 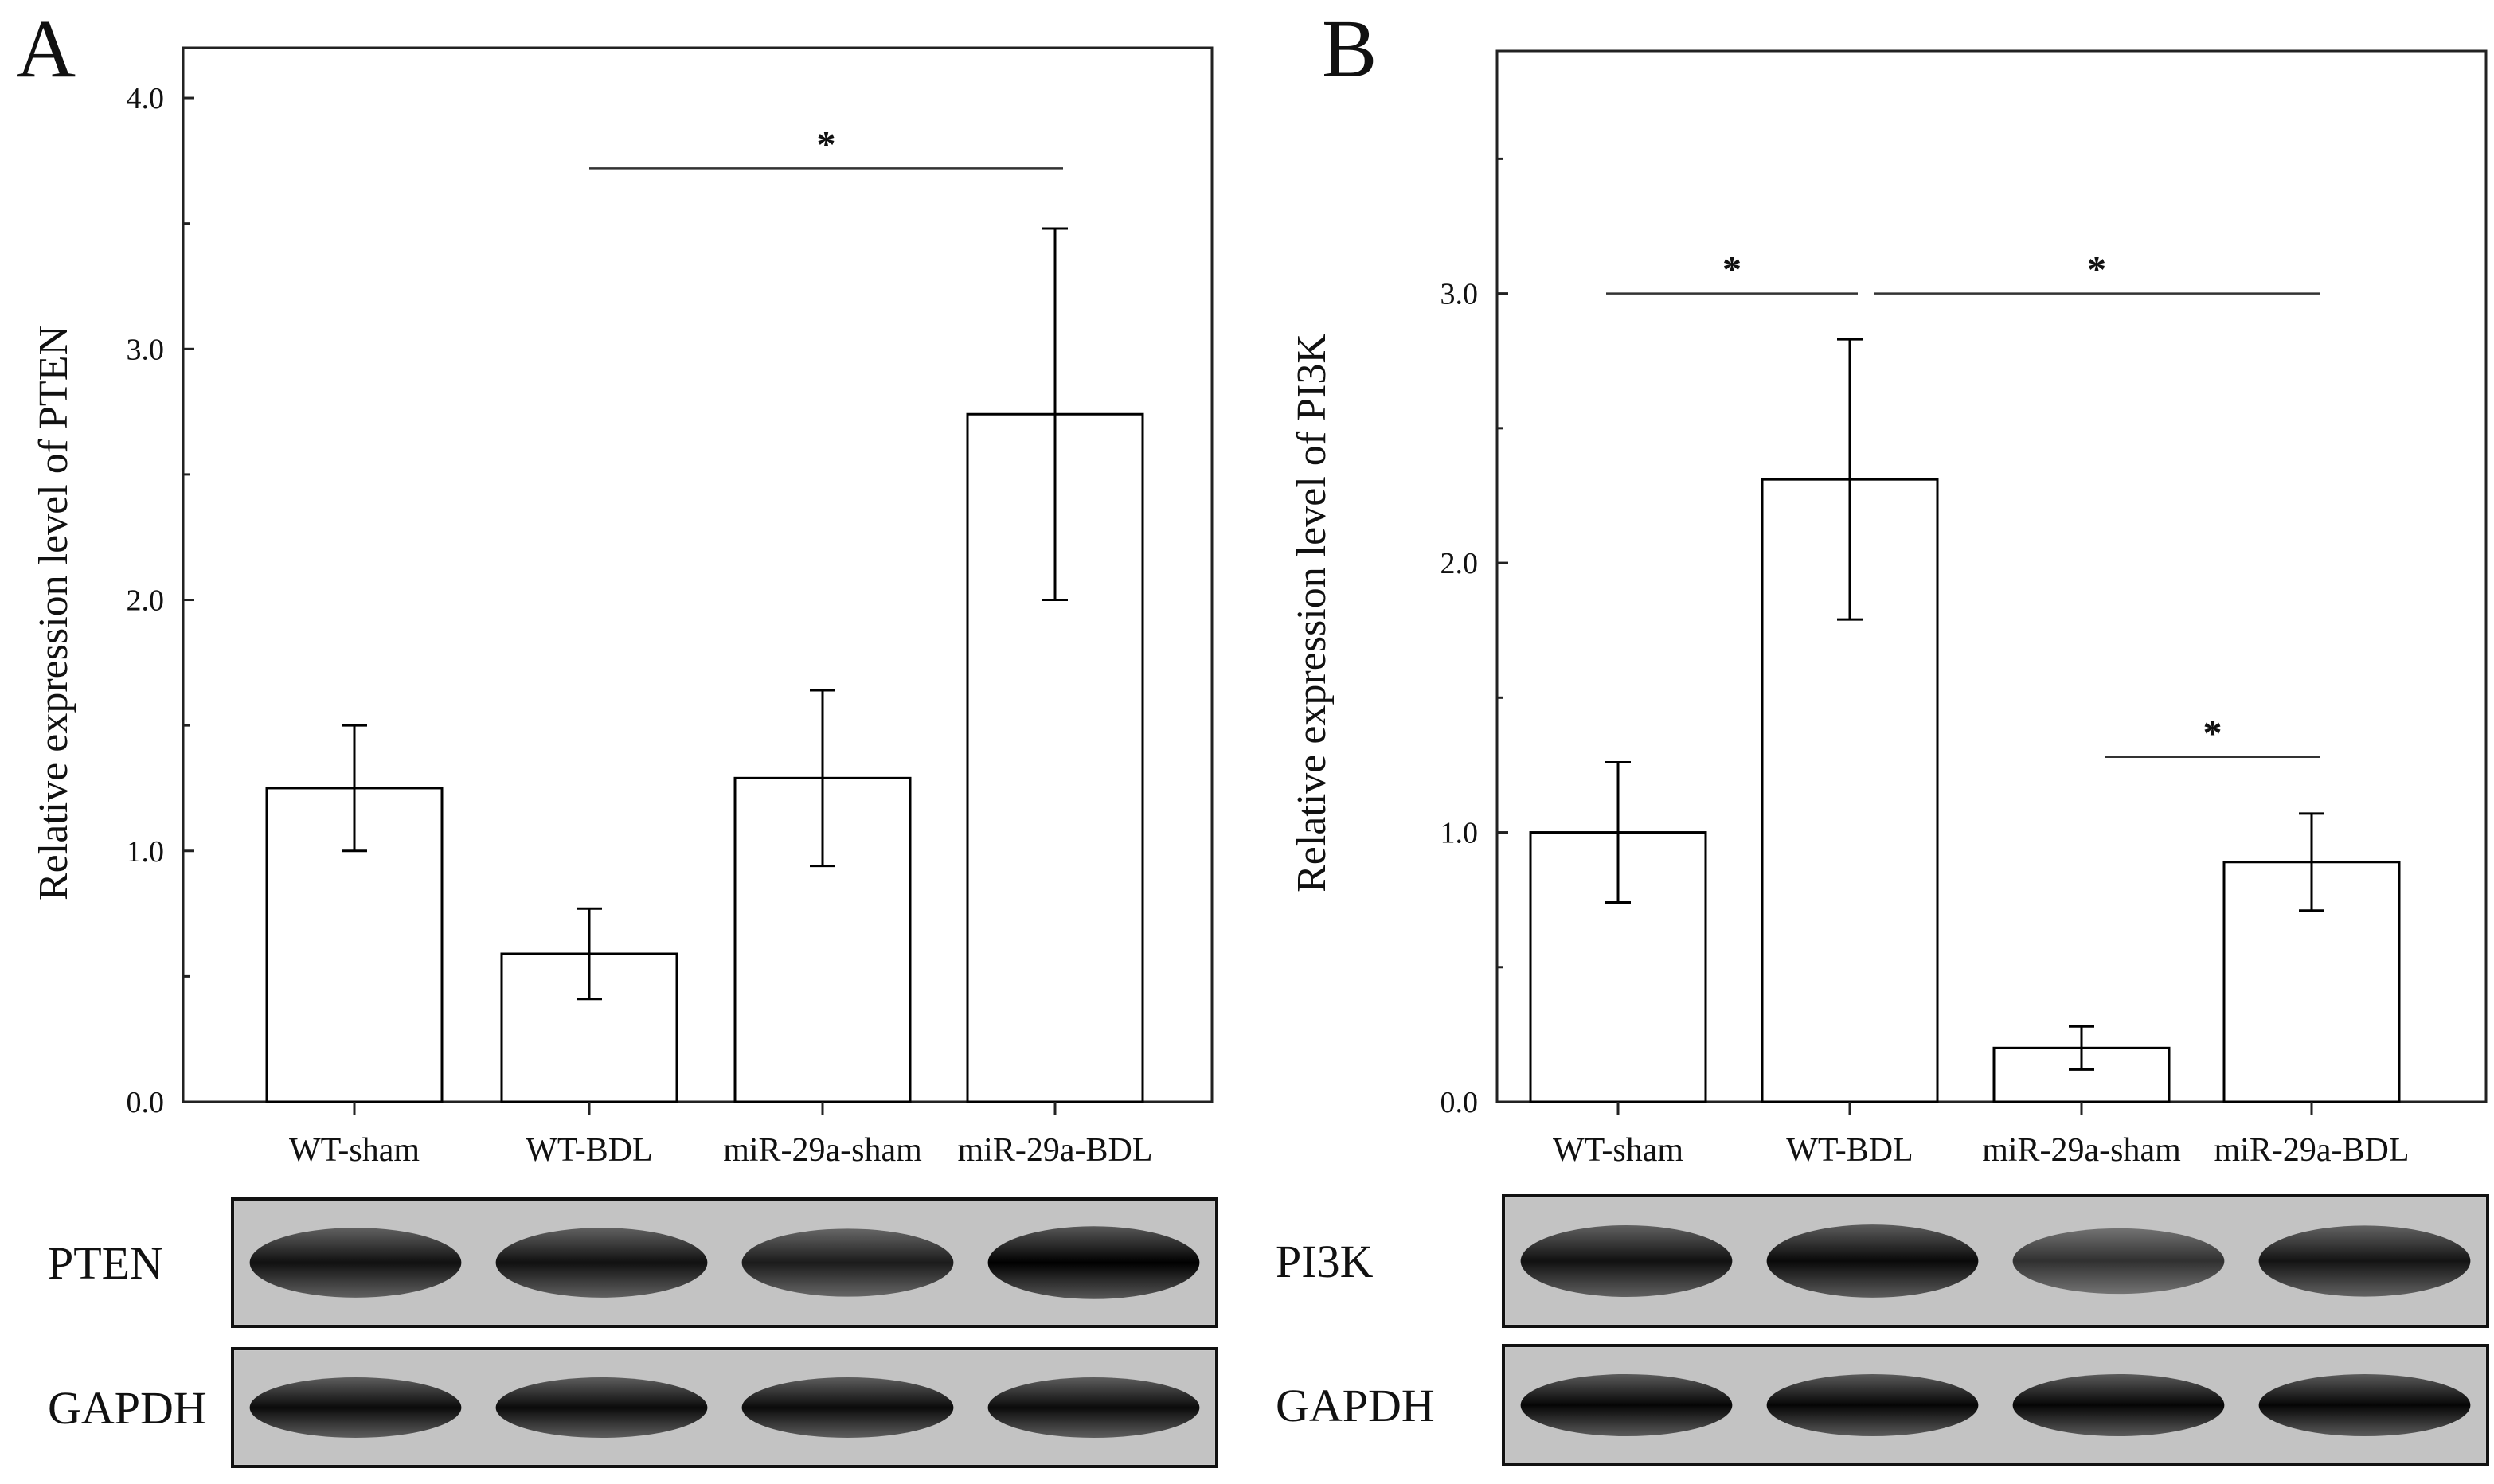 What do you see at coordinates (53, 613) in the screenshot?
I see `y-axis-label: Relative expression level of PTEN` at bounding box center [53, 613].